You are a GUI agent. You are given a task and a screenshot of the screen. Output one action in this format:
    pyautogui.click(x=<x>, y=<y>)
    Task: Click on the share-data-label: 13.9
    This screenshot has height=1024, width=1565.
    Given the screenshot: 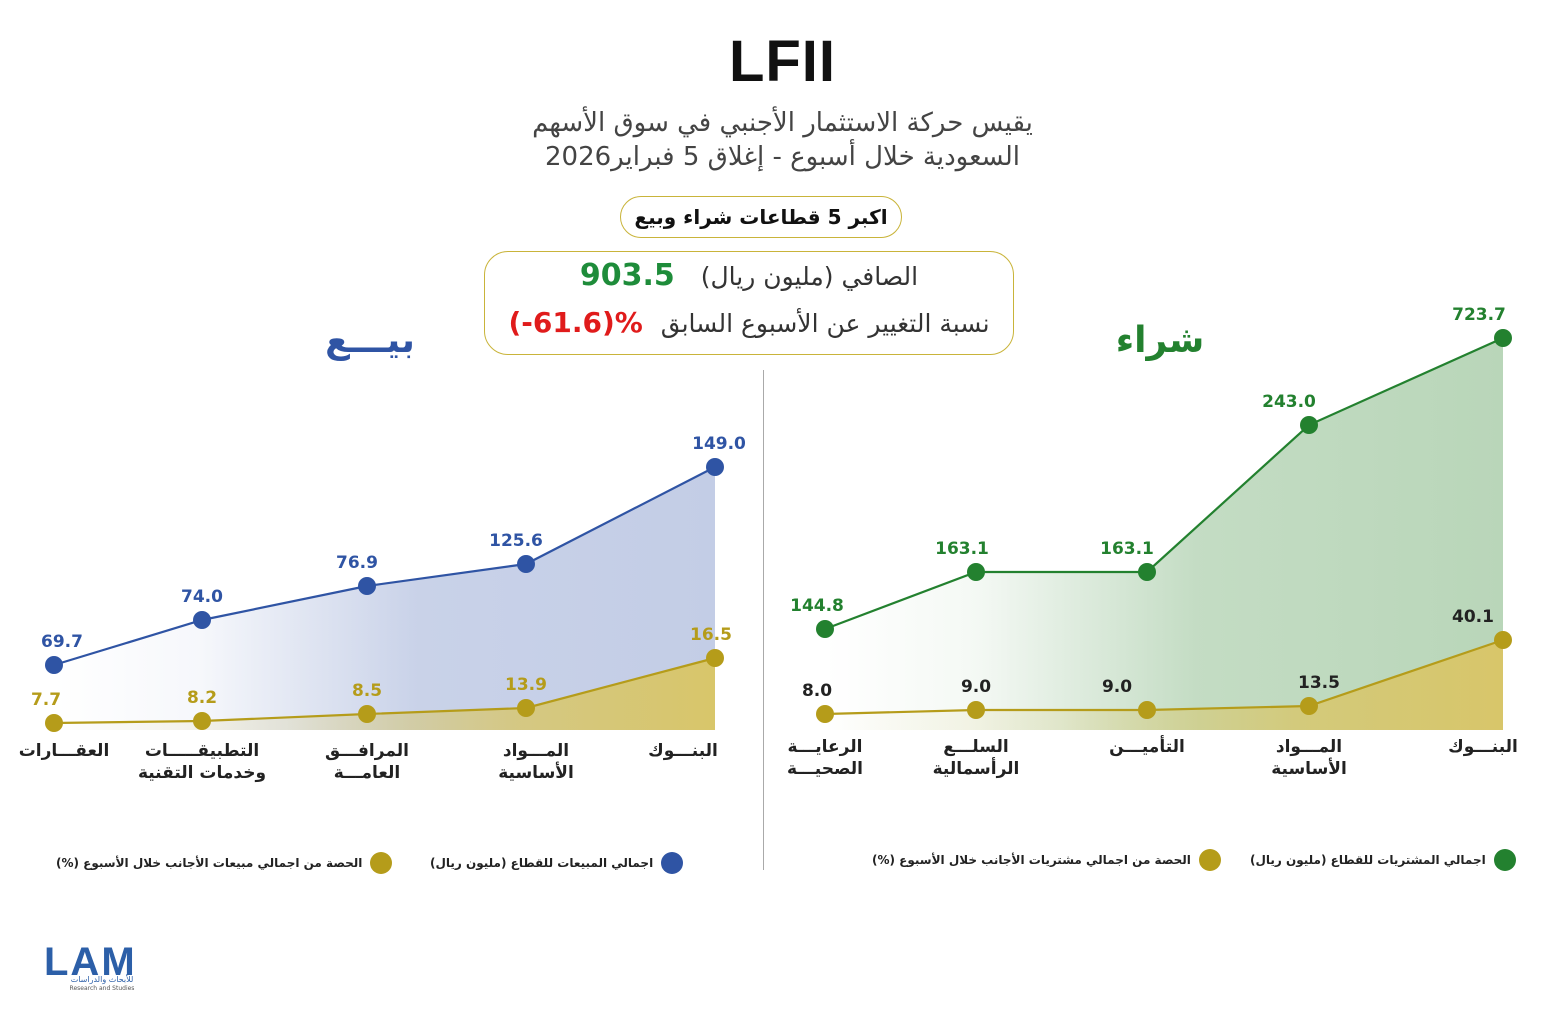 What is the action you would take?
    pyautogui.click(x=526, y=685)
    